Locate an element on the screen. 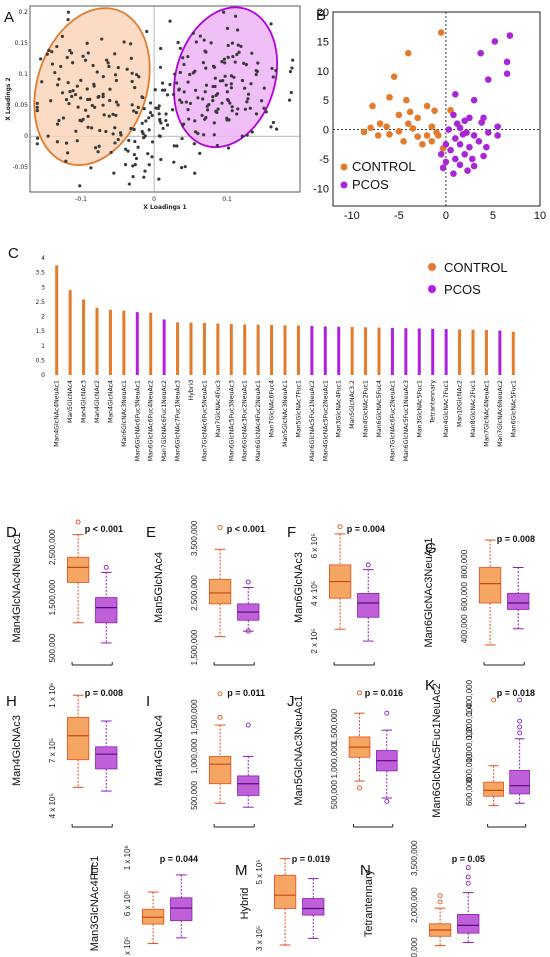  panel-c-category-label: Man3GlcNAc5Fuc1 is located at coordinates (419, 409).